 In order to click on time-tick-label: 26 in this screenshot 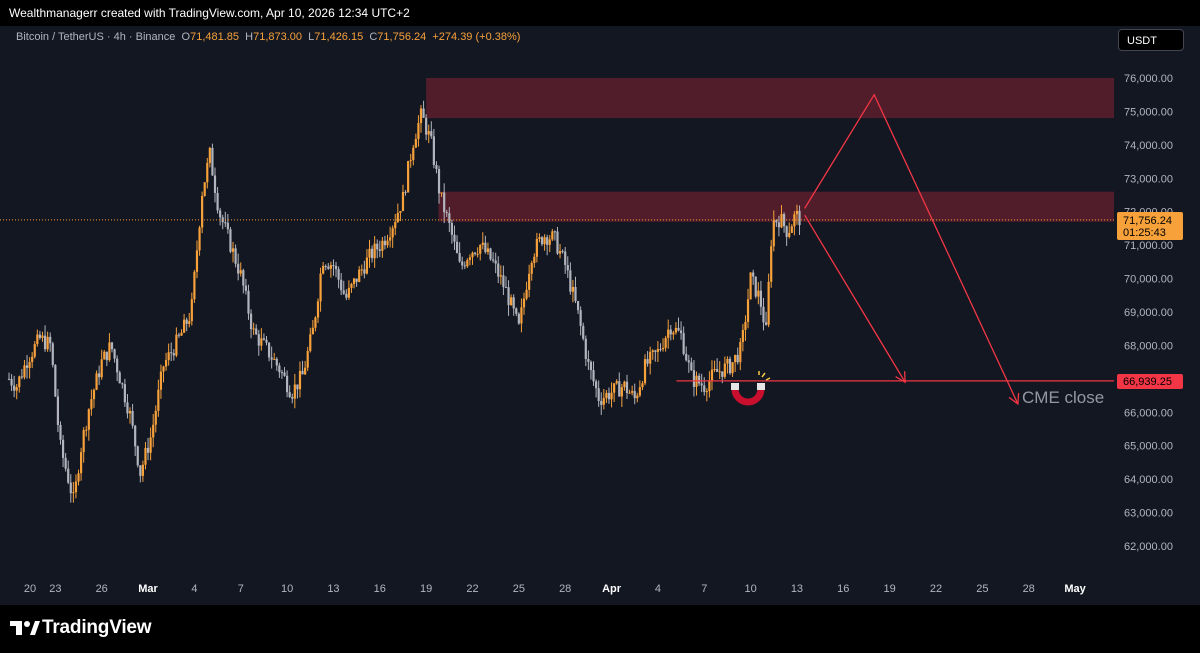, I will do `click(102, 589)`.